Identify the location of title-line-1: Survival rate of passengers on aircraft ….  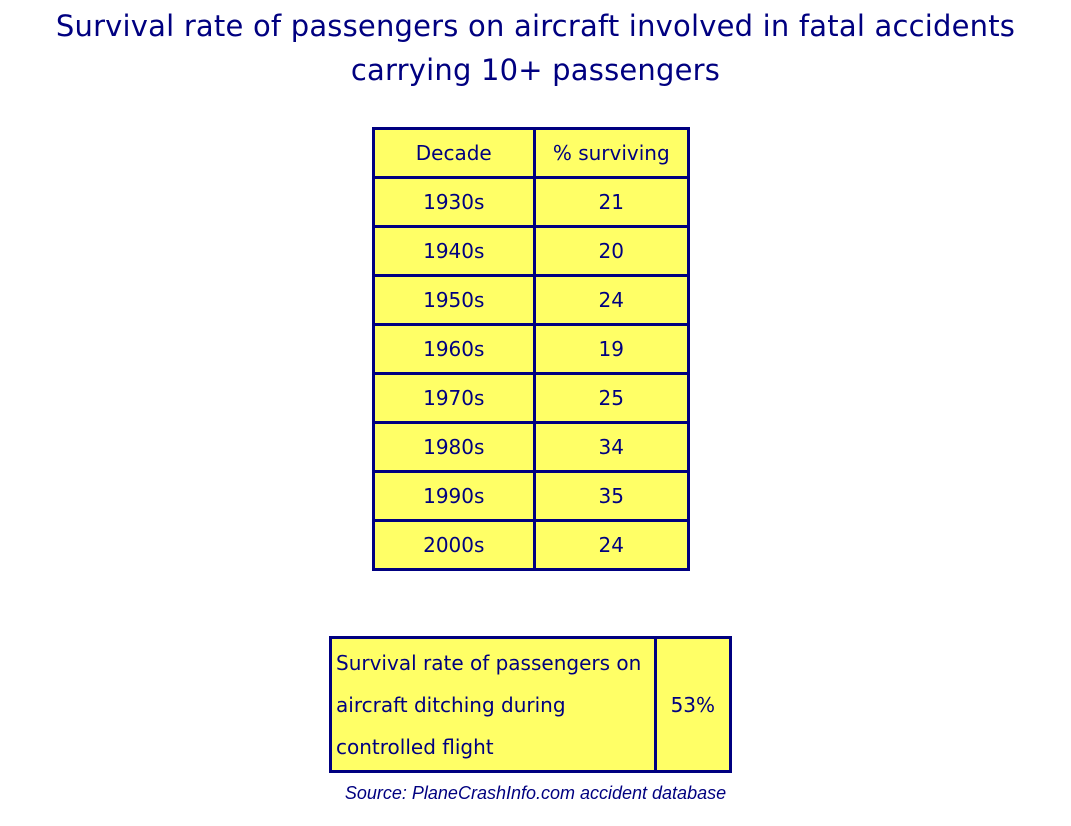
(535, 26).